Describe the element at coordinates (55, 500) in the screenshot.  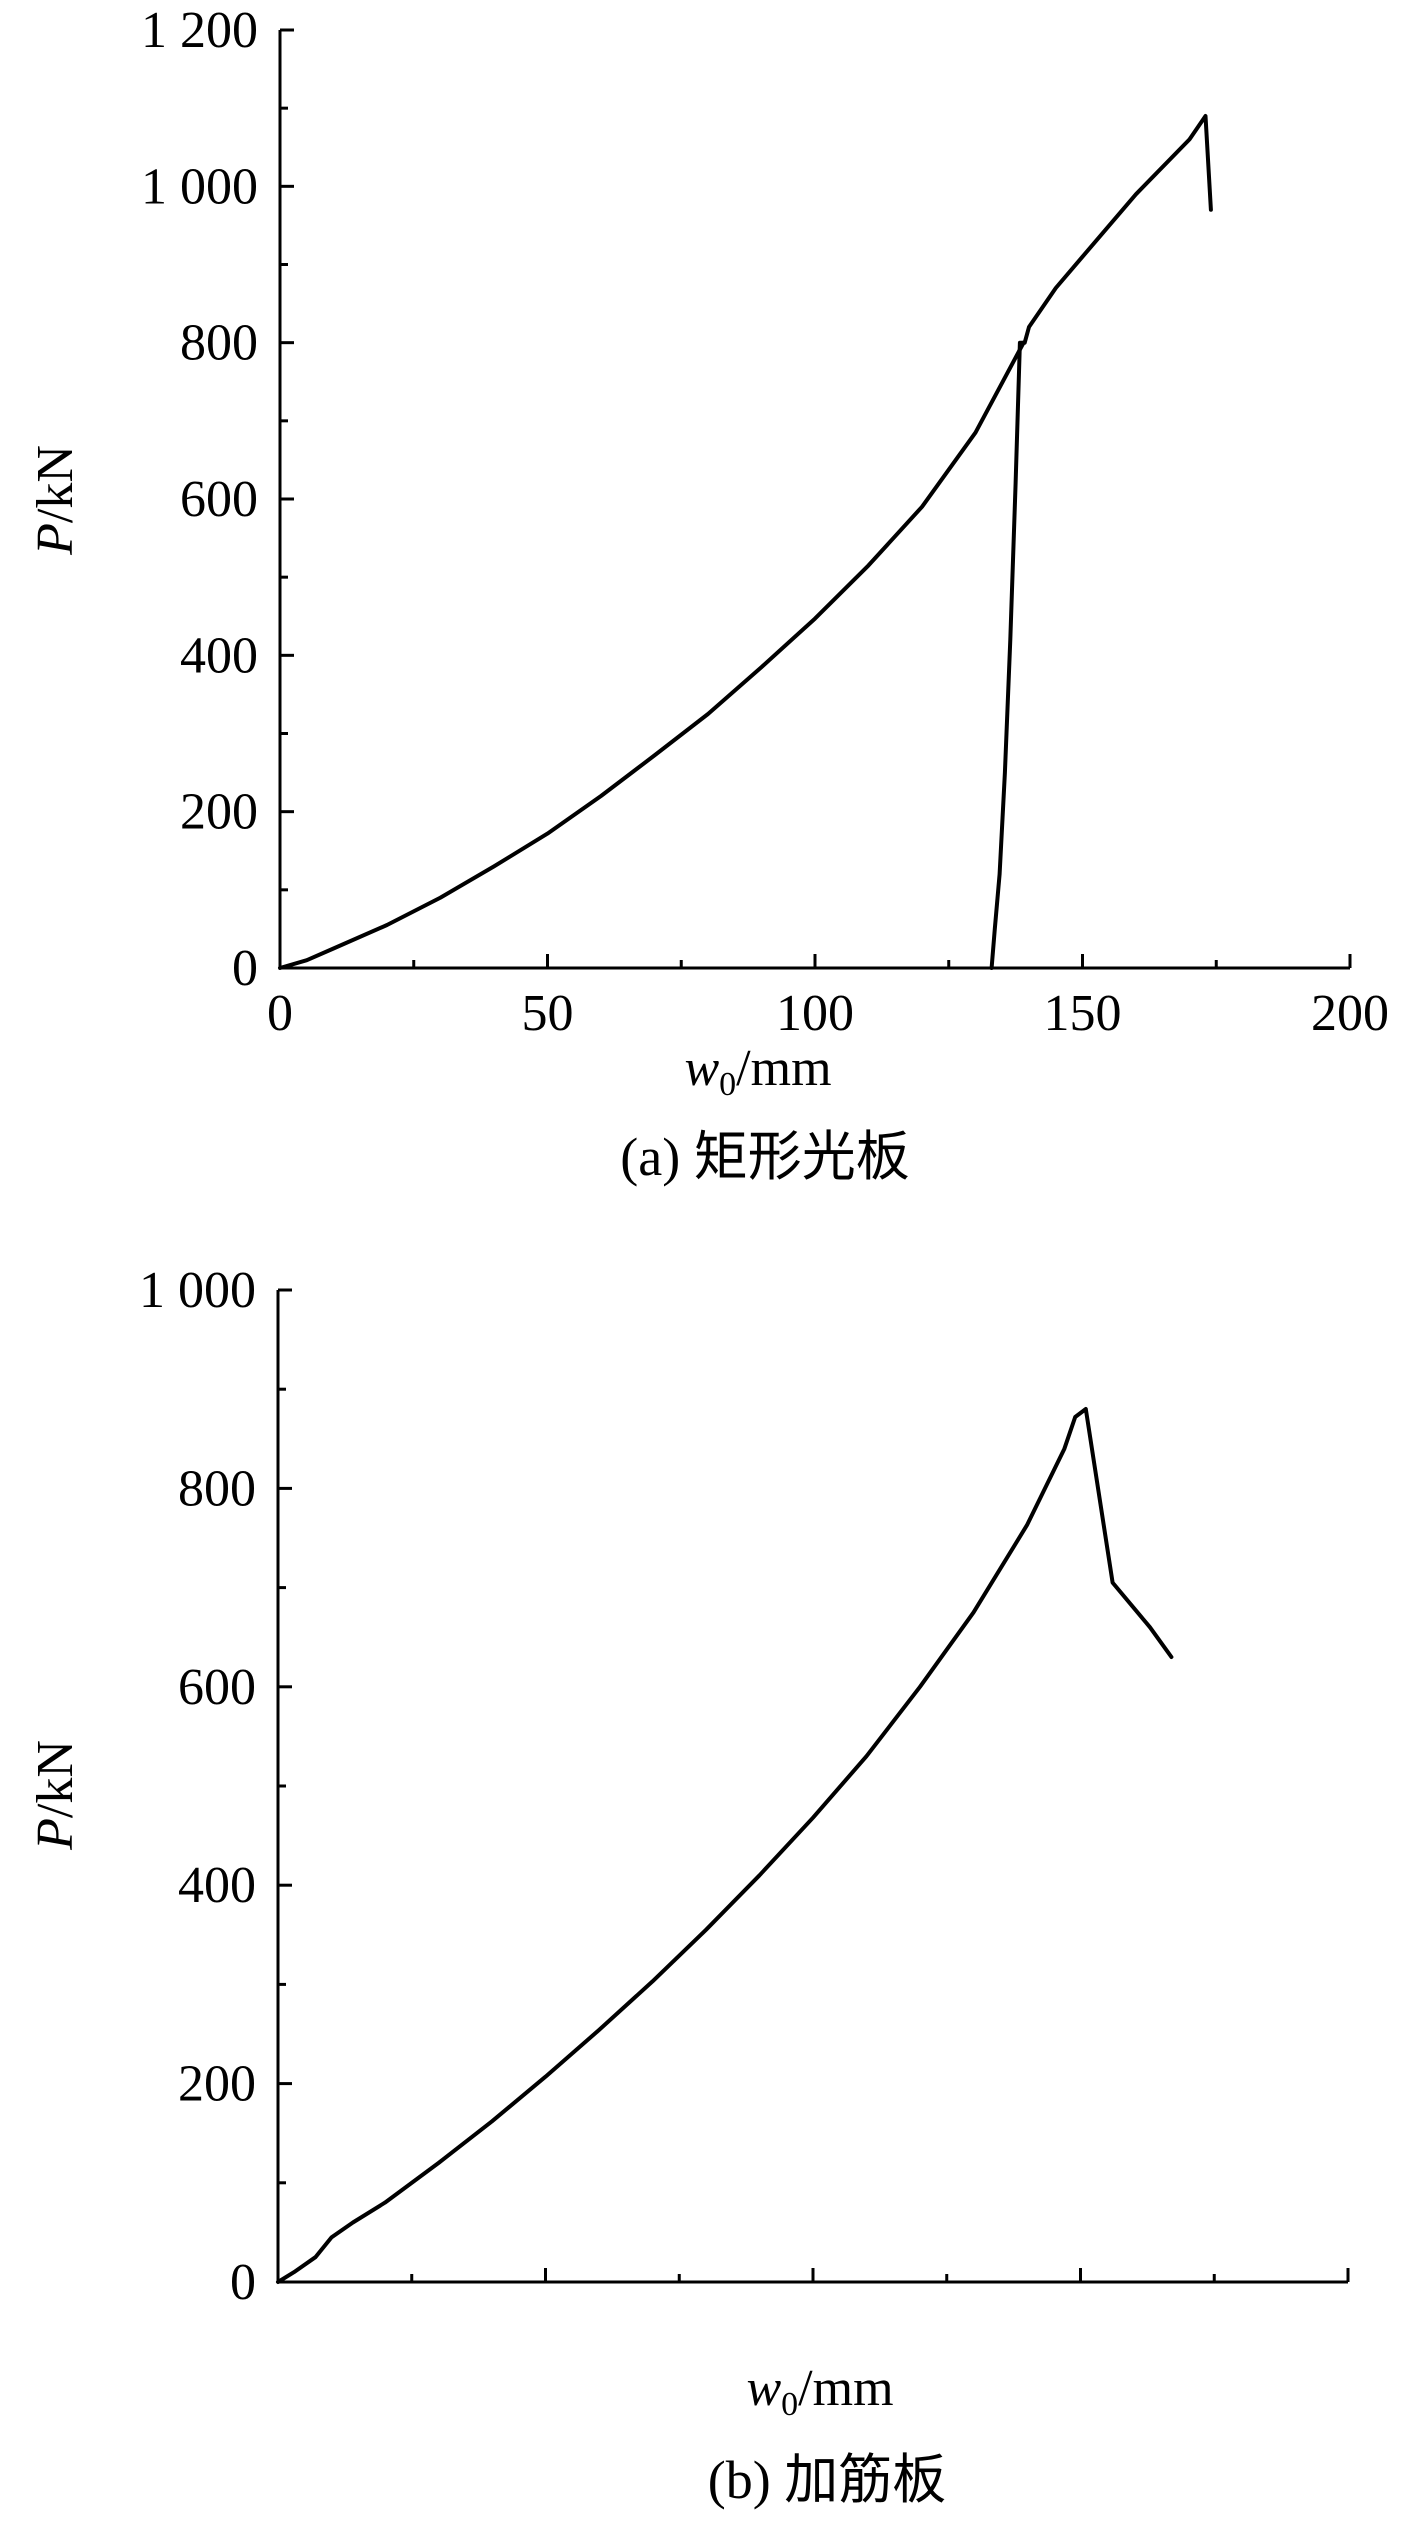
I see `y-axis-title-a: P/kN` at that location.